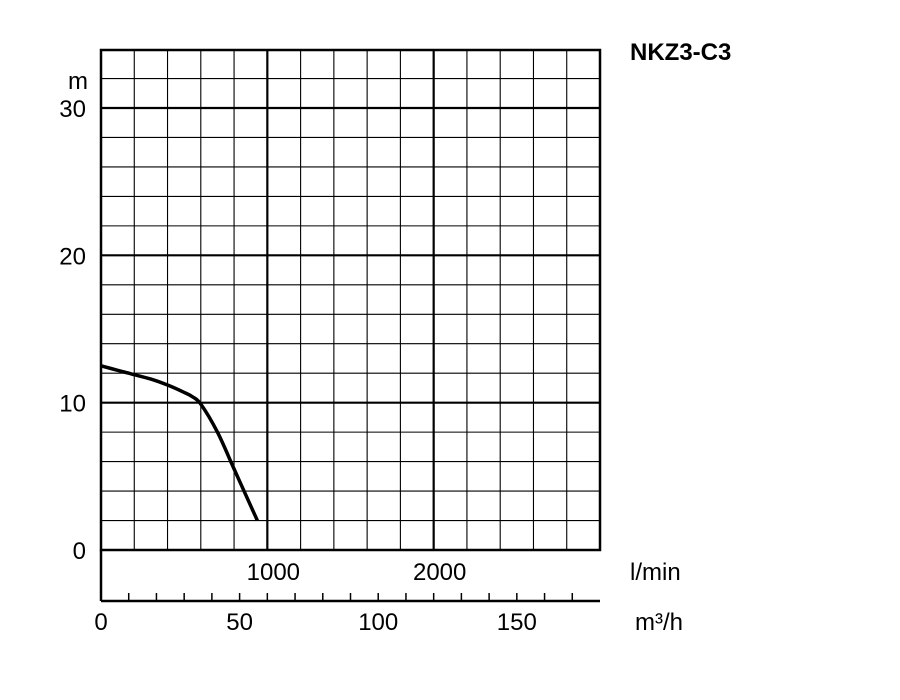  I want to click on series-layer, so click(179, 443).